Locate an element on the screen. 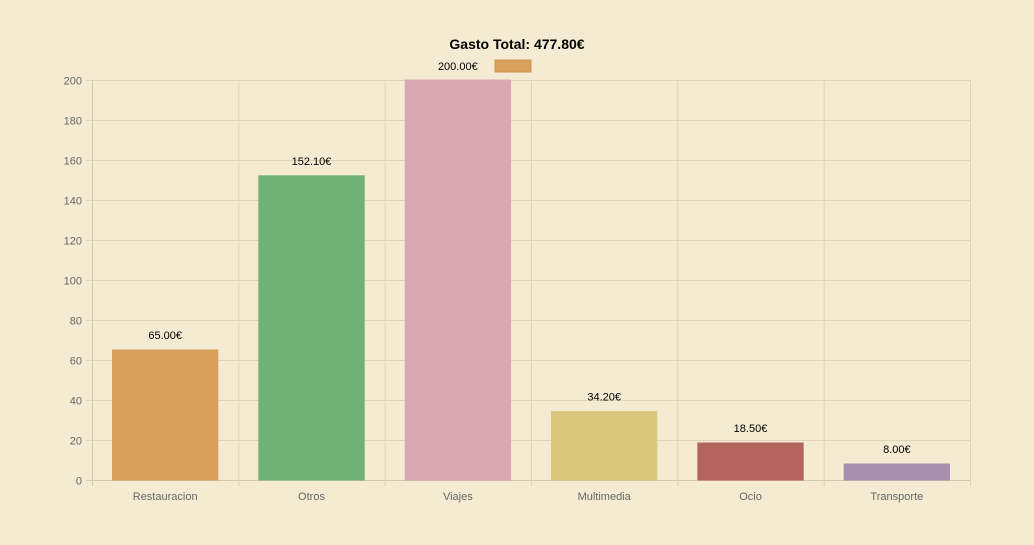 This screenshot has height=545, width=1034. bar-value-label: 65.00€ is located at coordinates (165, 336).